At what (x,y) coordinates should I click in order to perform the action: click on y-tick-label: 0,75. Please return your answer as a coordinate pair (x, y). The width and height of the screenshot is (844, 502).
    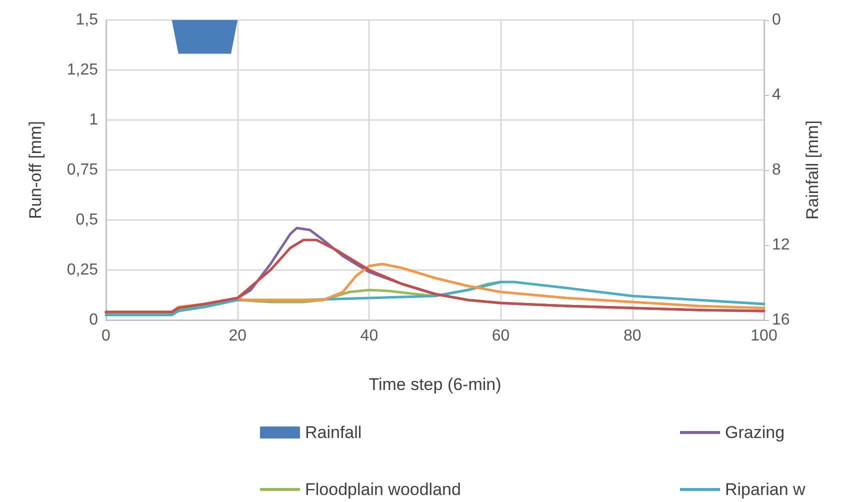
    Looking at the image, I should click on (82, 170).